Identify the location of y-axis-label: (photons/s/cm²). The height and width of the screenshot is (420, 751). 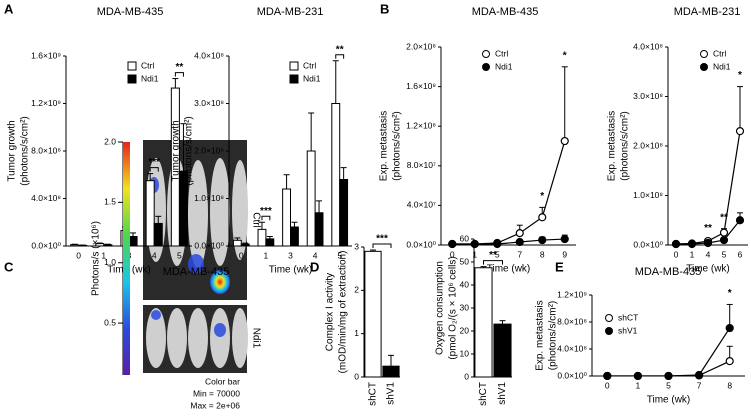
(25, 150).